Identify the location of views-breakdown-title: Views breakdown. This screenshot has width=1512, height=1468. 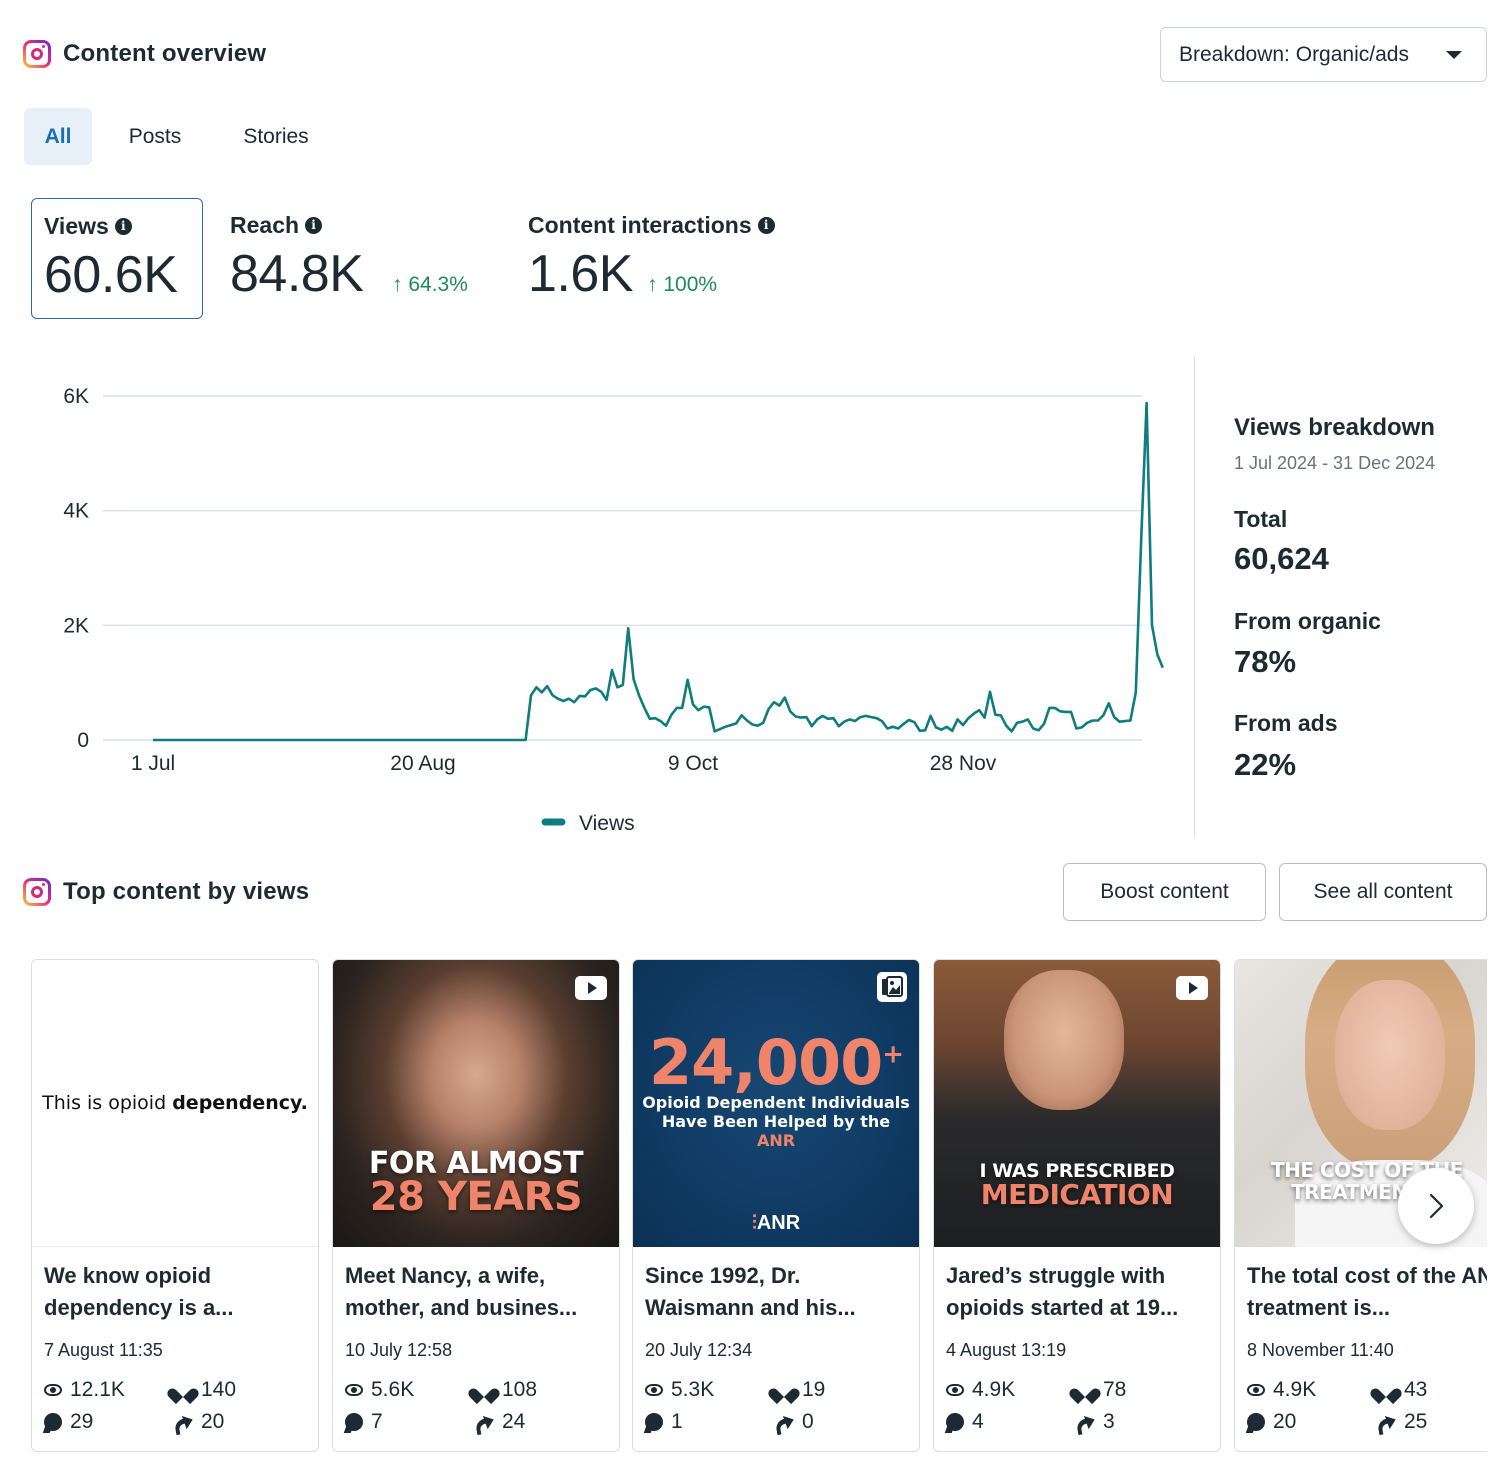
(1334, 427).